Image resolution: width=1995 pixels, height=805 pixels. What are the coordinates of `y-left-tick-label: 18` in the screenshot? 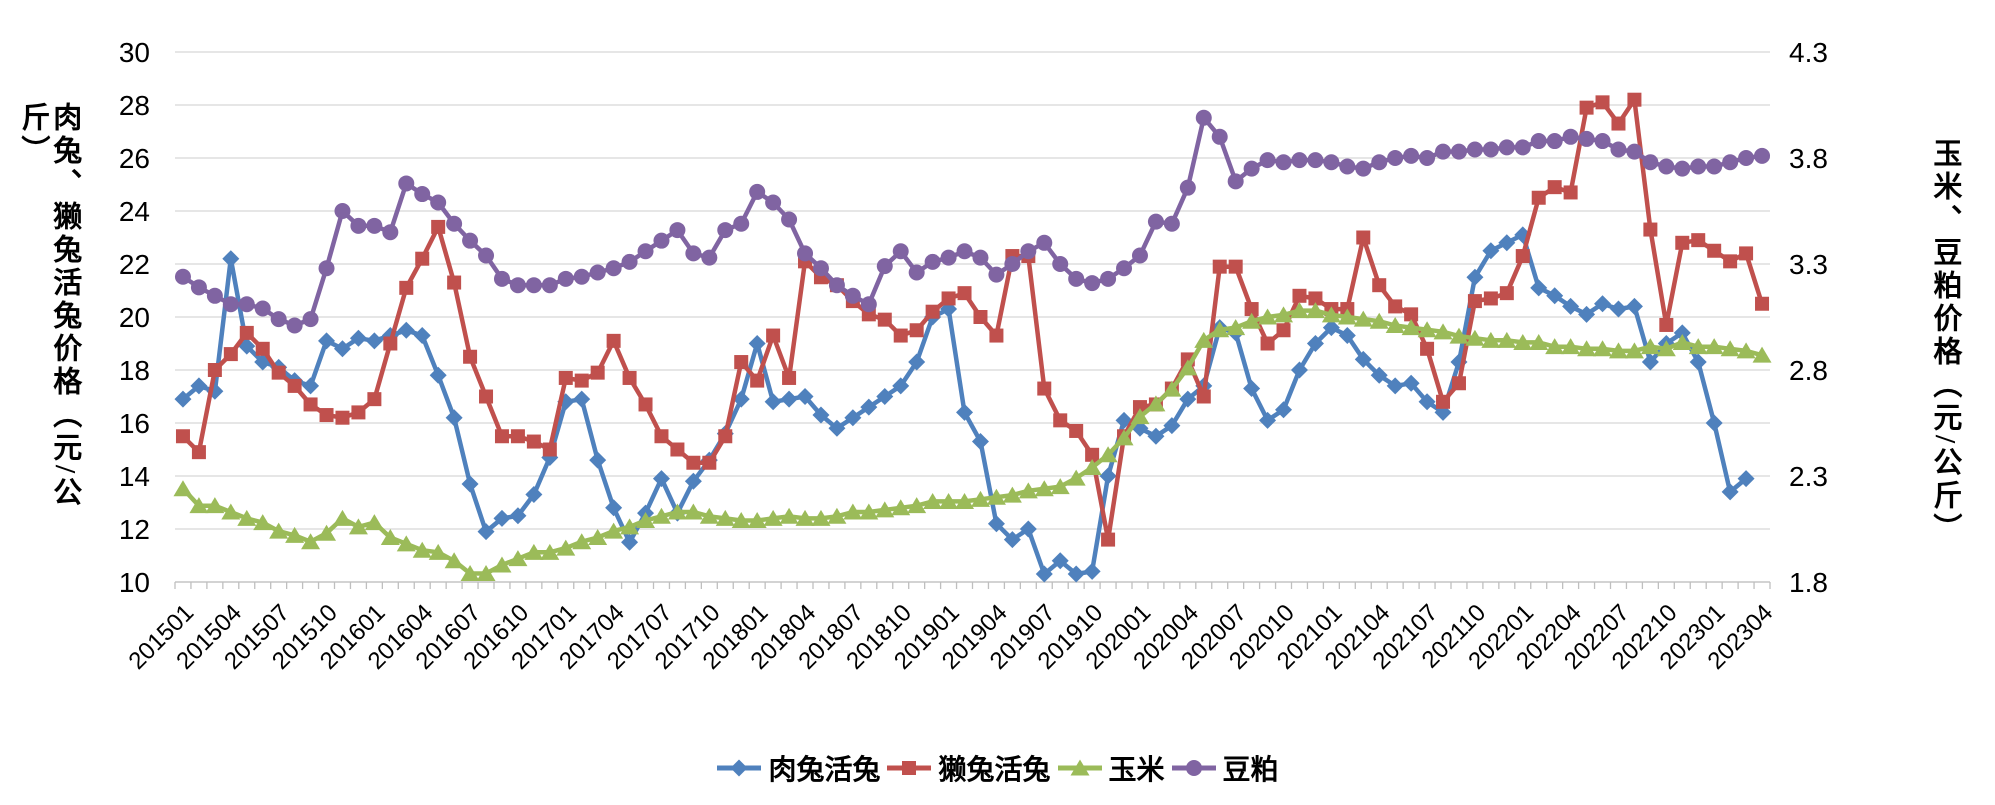 It's located at (134, 370).